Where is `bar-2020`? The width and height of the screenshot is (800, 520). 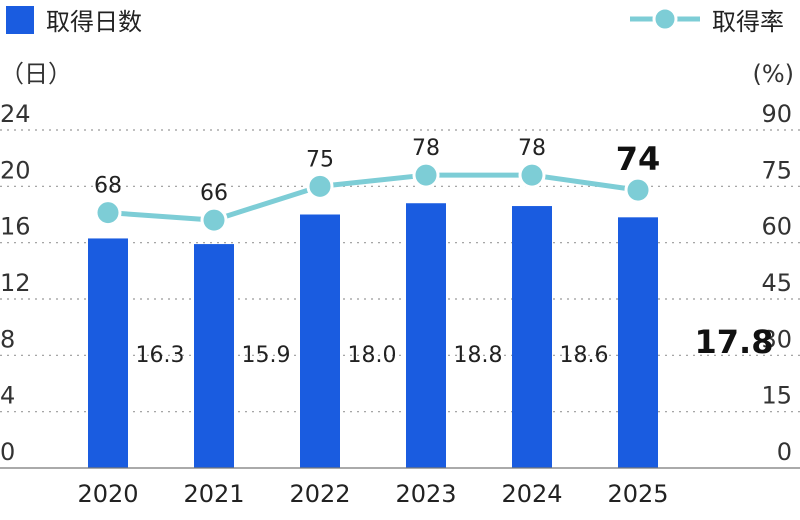 bar-2020 is located at coordinates (108, 353).